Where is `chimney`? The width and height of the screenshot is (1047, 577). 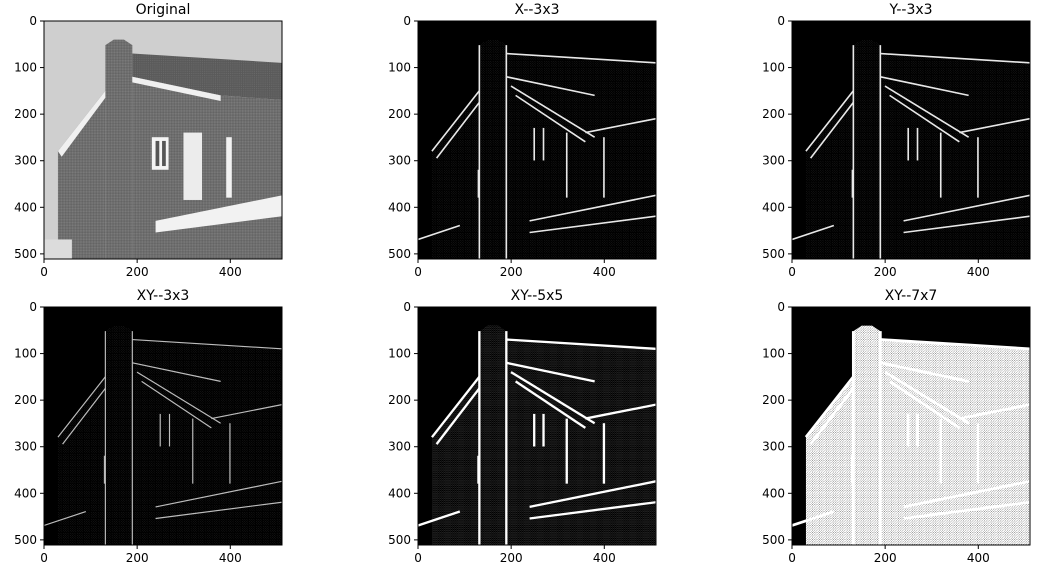
chimney is located at coordinates (119, 149).